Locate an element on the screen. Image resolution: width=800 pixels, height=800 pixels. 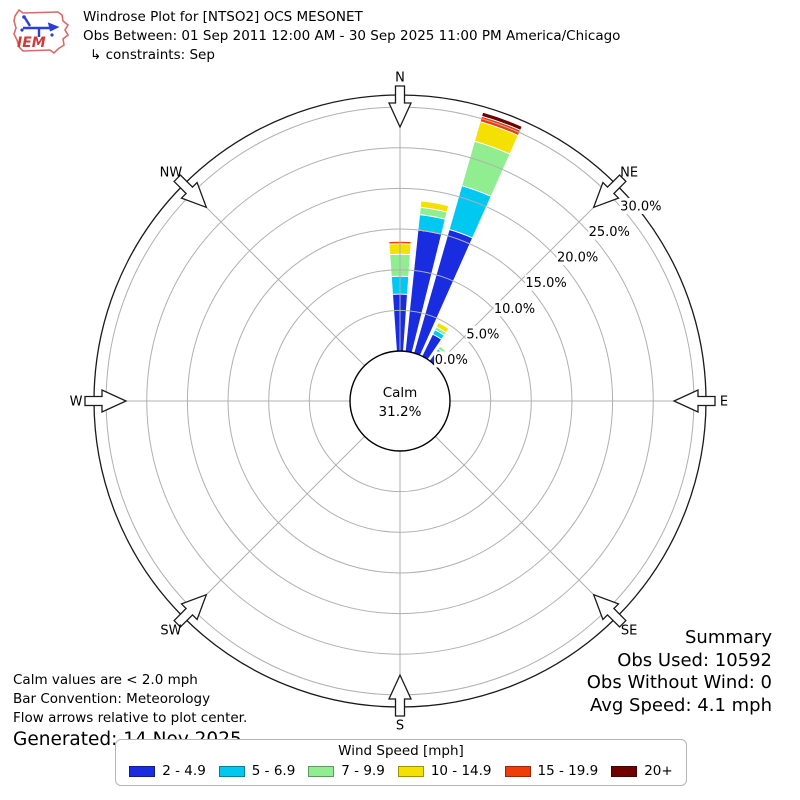
note-bar-convention: Bar Convention: Meteorology is located at coordinates (112, 699).